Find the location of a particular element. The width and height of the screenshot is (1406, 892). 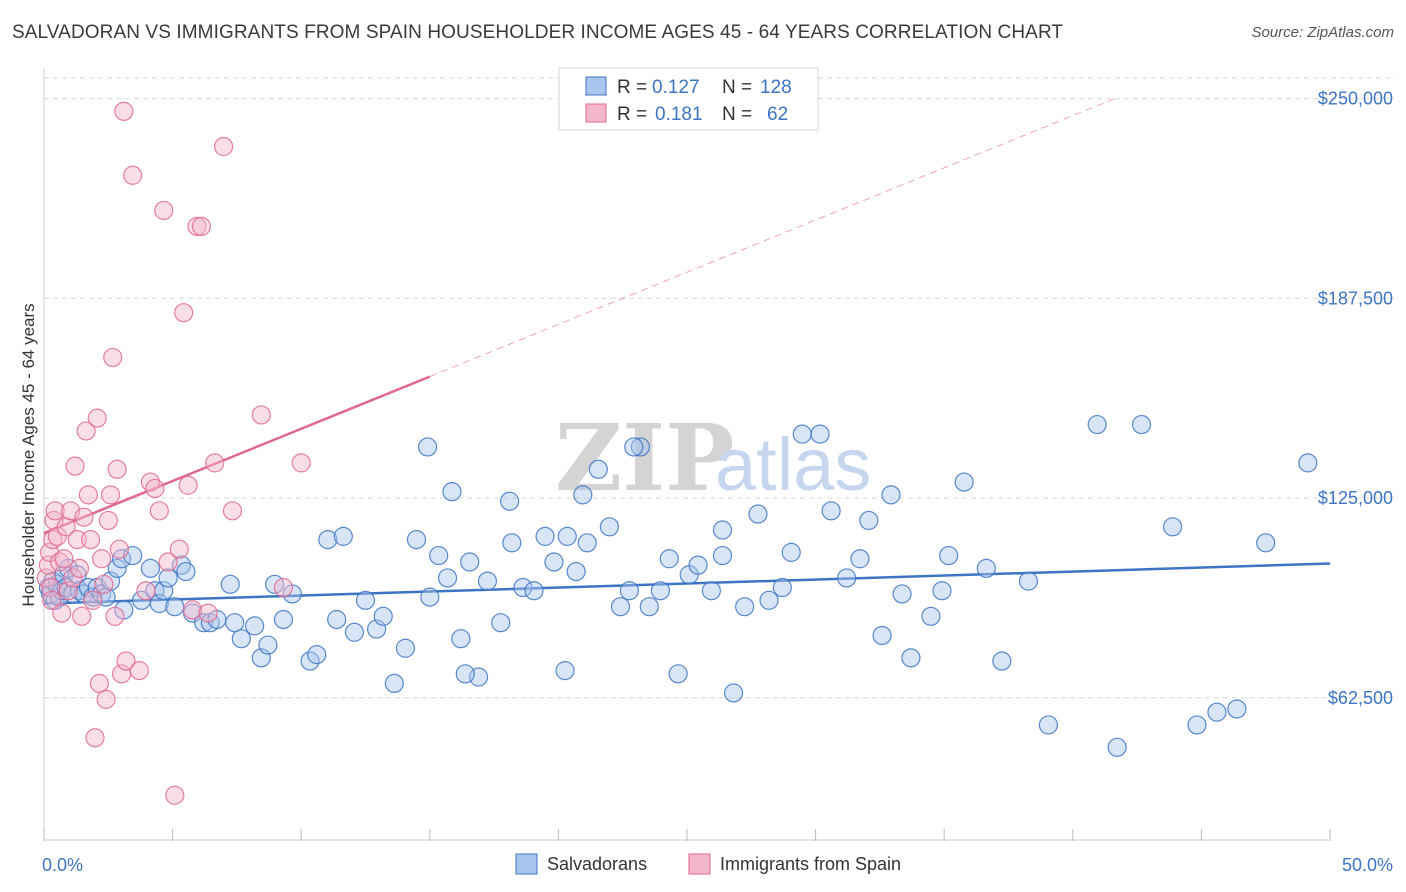

trend-line-spain is located at coordinates (237, 455).